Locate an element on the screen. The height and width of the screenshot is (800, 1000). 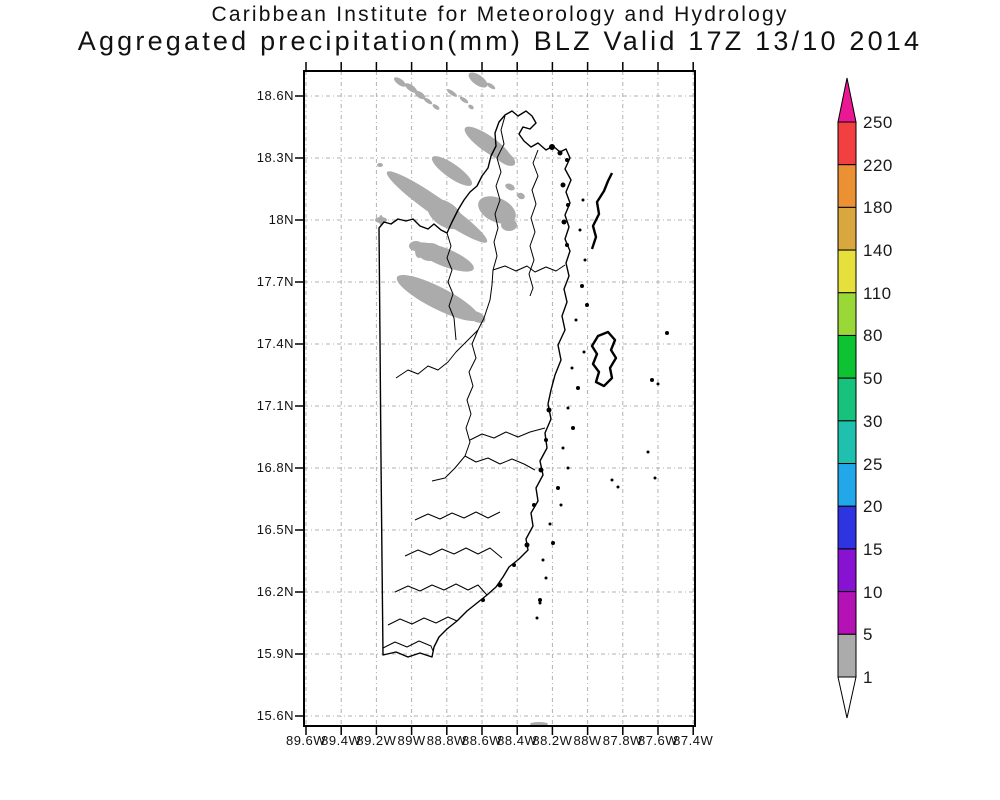
colorbar-tick-label: 5 is located at coordinates (868, 635).